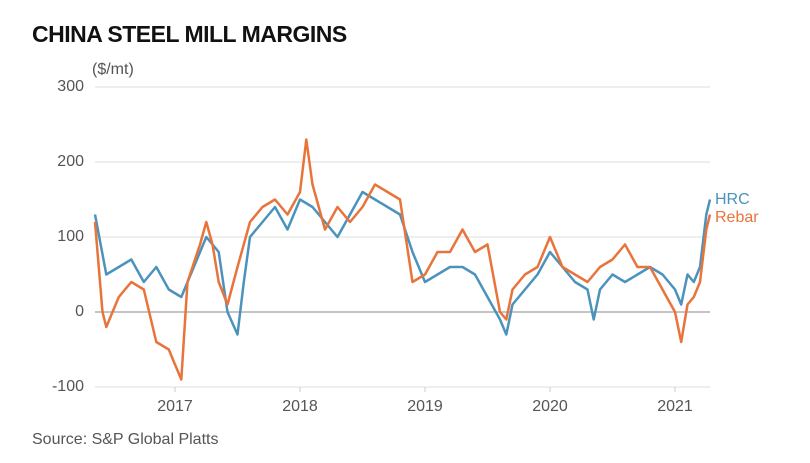 The width and height of the screenshot is (810, 463). What do you see at coordinates (737, 217) in the screenshot?
I see `legend-label: Rebar` at bounding box center [737, 217].